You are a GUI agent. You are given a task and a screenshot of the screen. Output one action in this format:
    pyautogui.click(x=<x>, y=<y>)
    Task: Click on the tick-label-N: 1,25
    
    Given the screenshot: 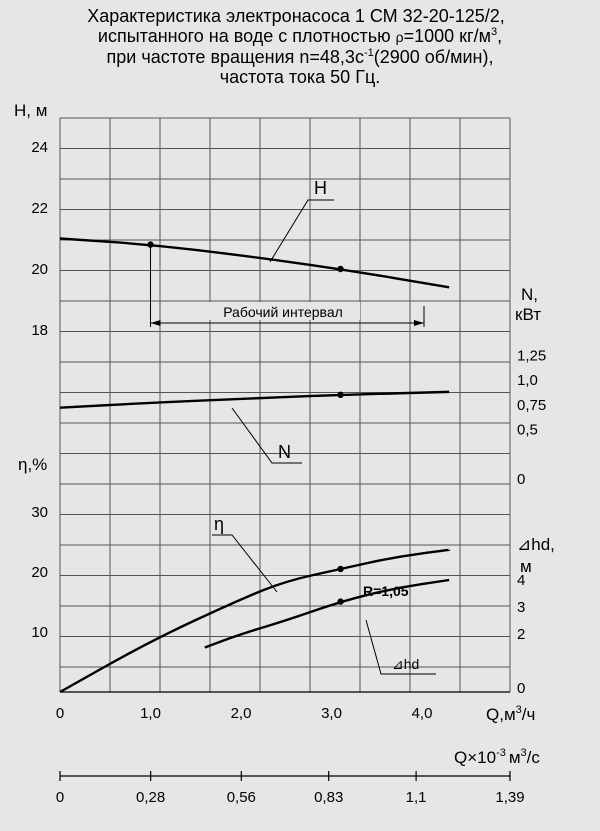 What is the action you would take?
    pyautogui.click(x=531, y=355)
    